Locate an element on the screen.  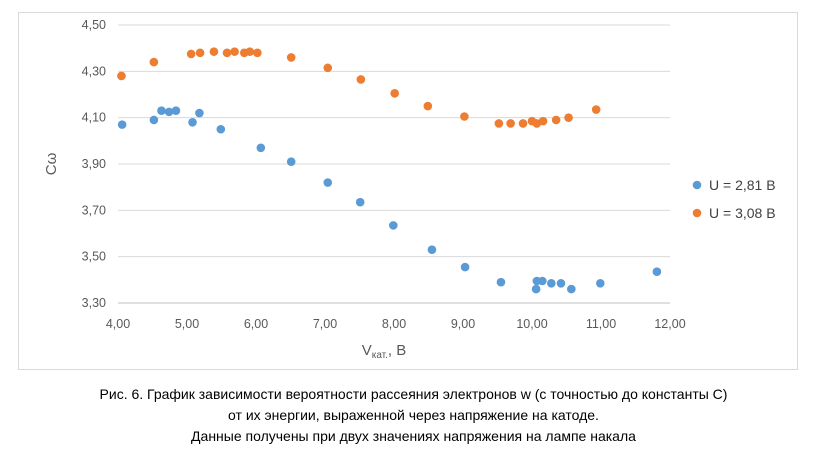
x-tick-label: 7,00 is located at coordinates (325, 324).